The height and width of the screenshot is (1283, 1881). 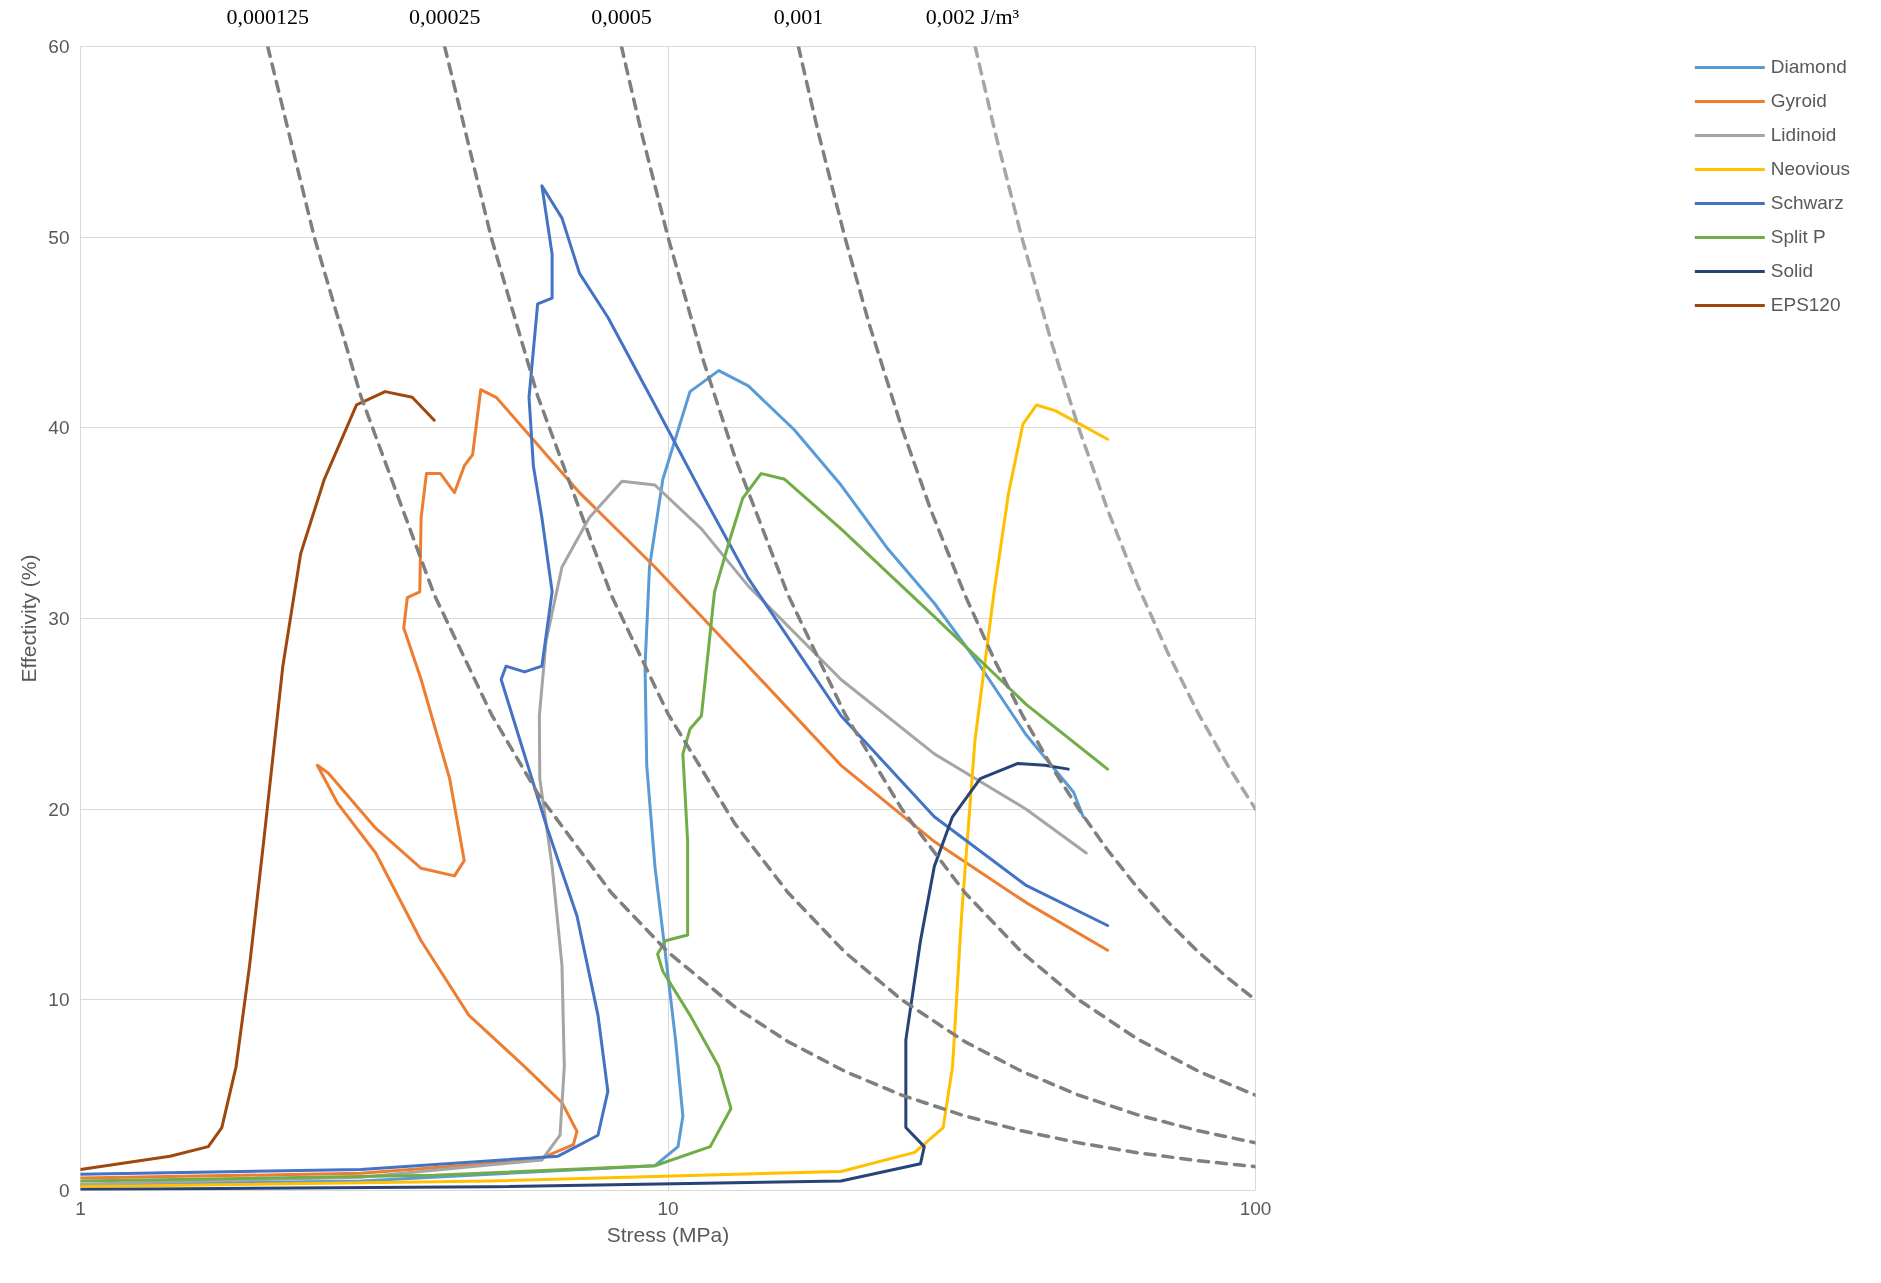 I want to click on annotation: 0,001, so click(x=798, y=16).